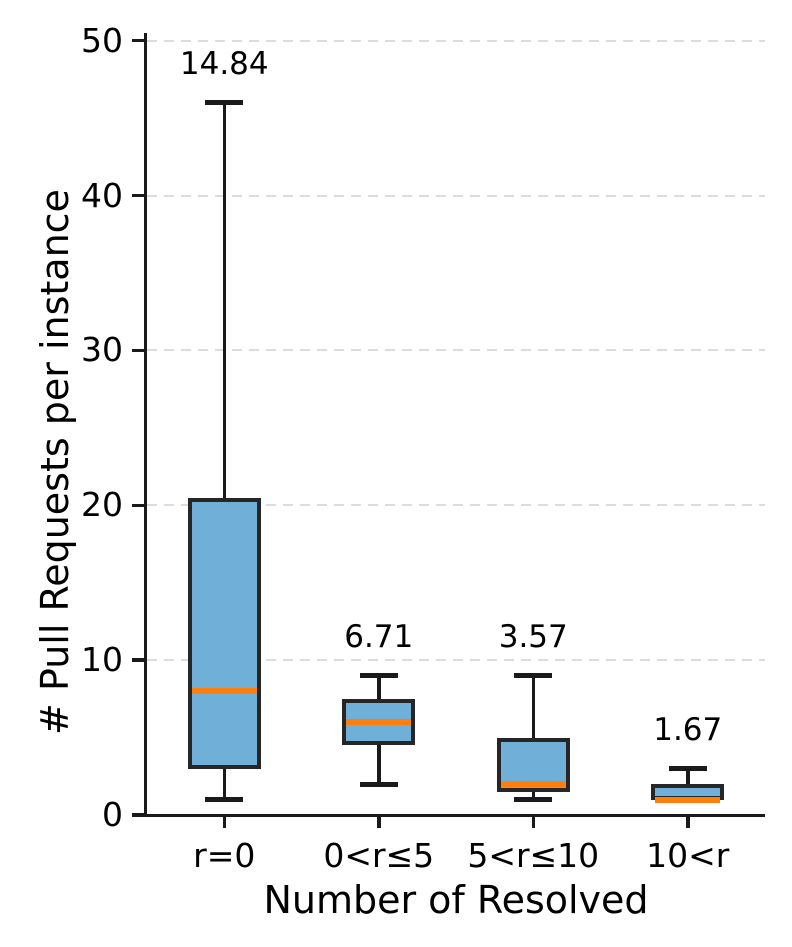  Describe the element at coordinates (102, 195) in the screenshot. I see `y-tick-label-40: 40` at that location.